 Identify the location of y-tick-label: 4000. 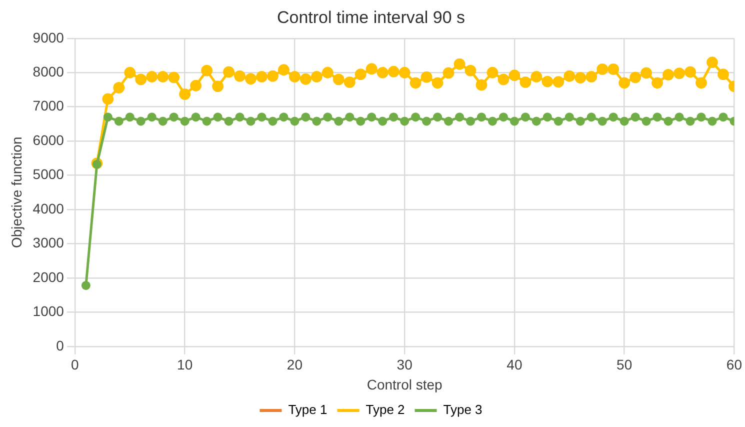
(48, 208).